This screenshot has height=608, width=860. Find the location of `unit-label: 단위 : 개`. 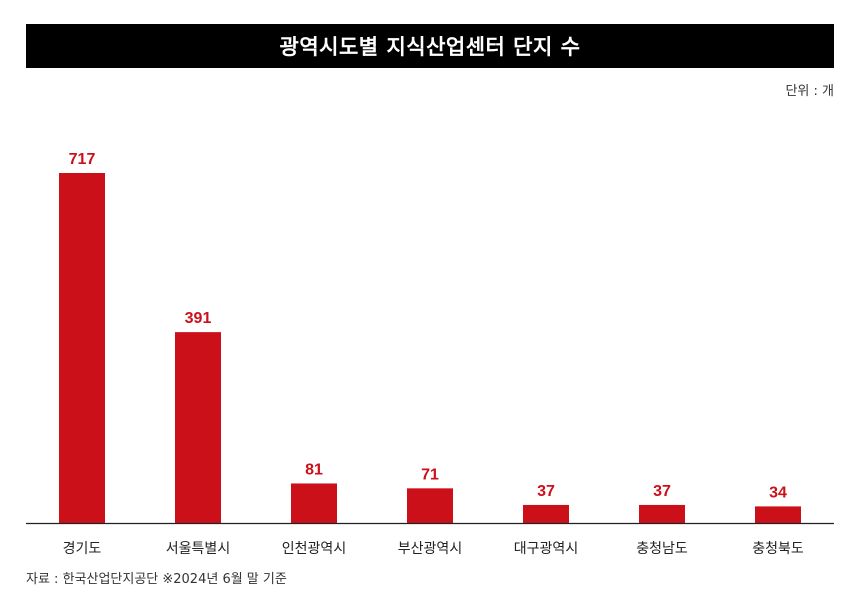

unit-label: 단위 : 개 is located at coordinates (809, 91).